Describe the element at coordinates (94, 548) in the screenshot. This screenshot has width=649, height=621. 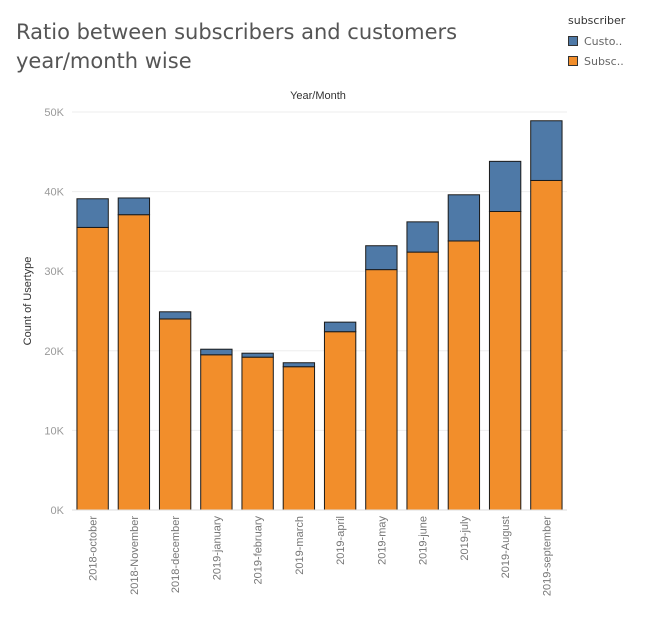
I see `x-tick-label: 2018-october` at that location.